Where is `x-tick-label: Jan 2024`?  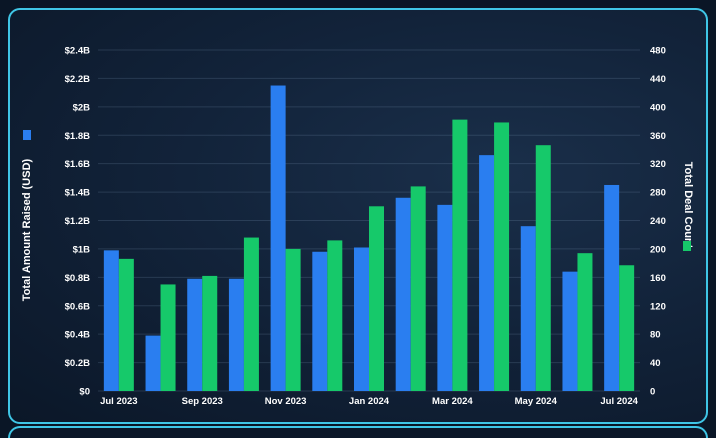 x-tick-label: Jan 2024 is located at coordinates (369, 401).